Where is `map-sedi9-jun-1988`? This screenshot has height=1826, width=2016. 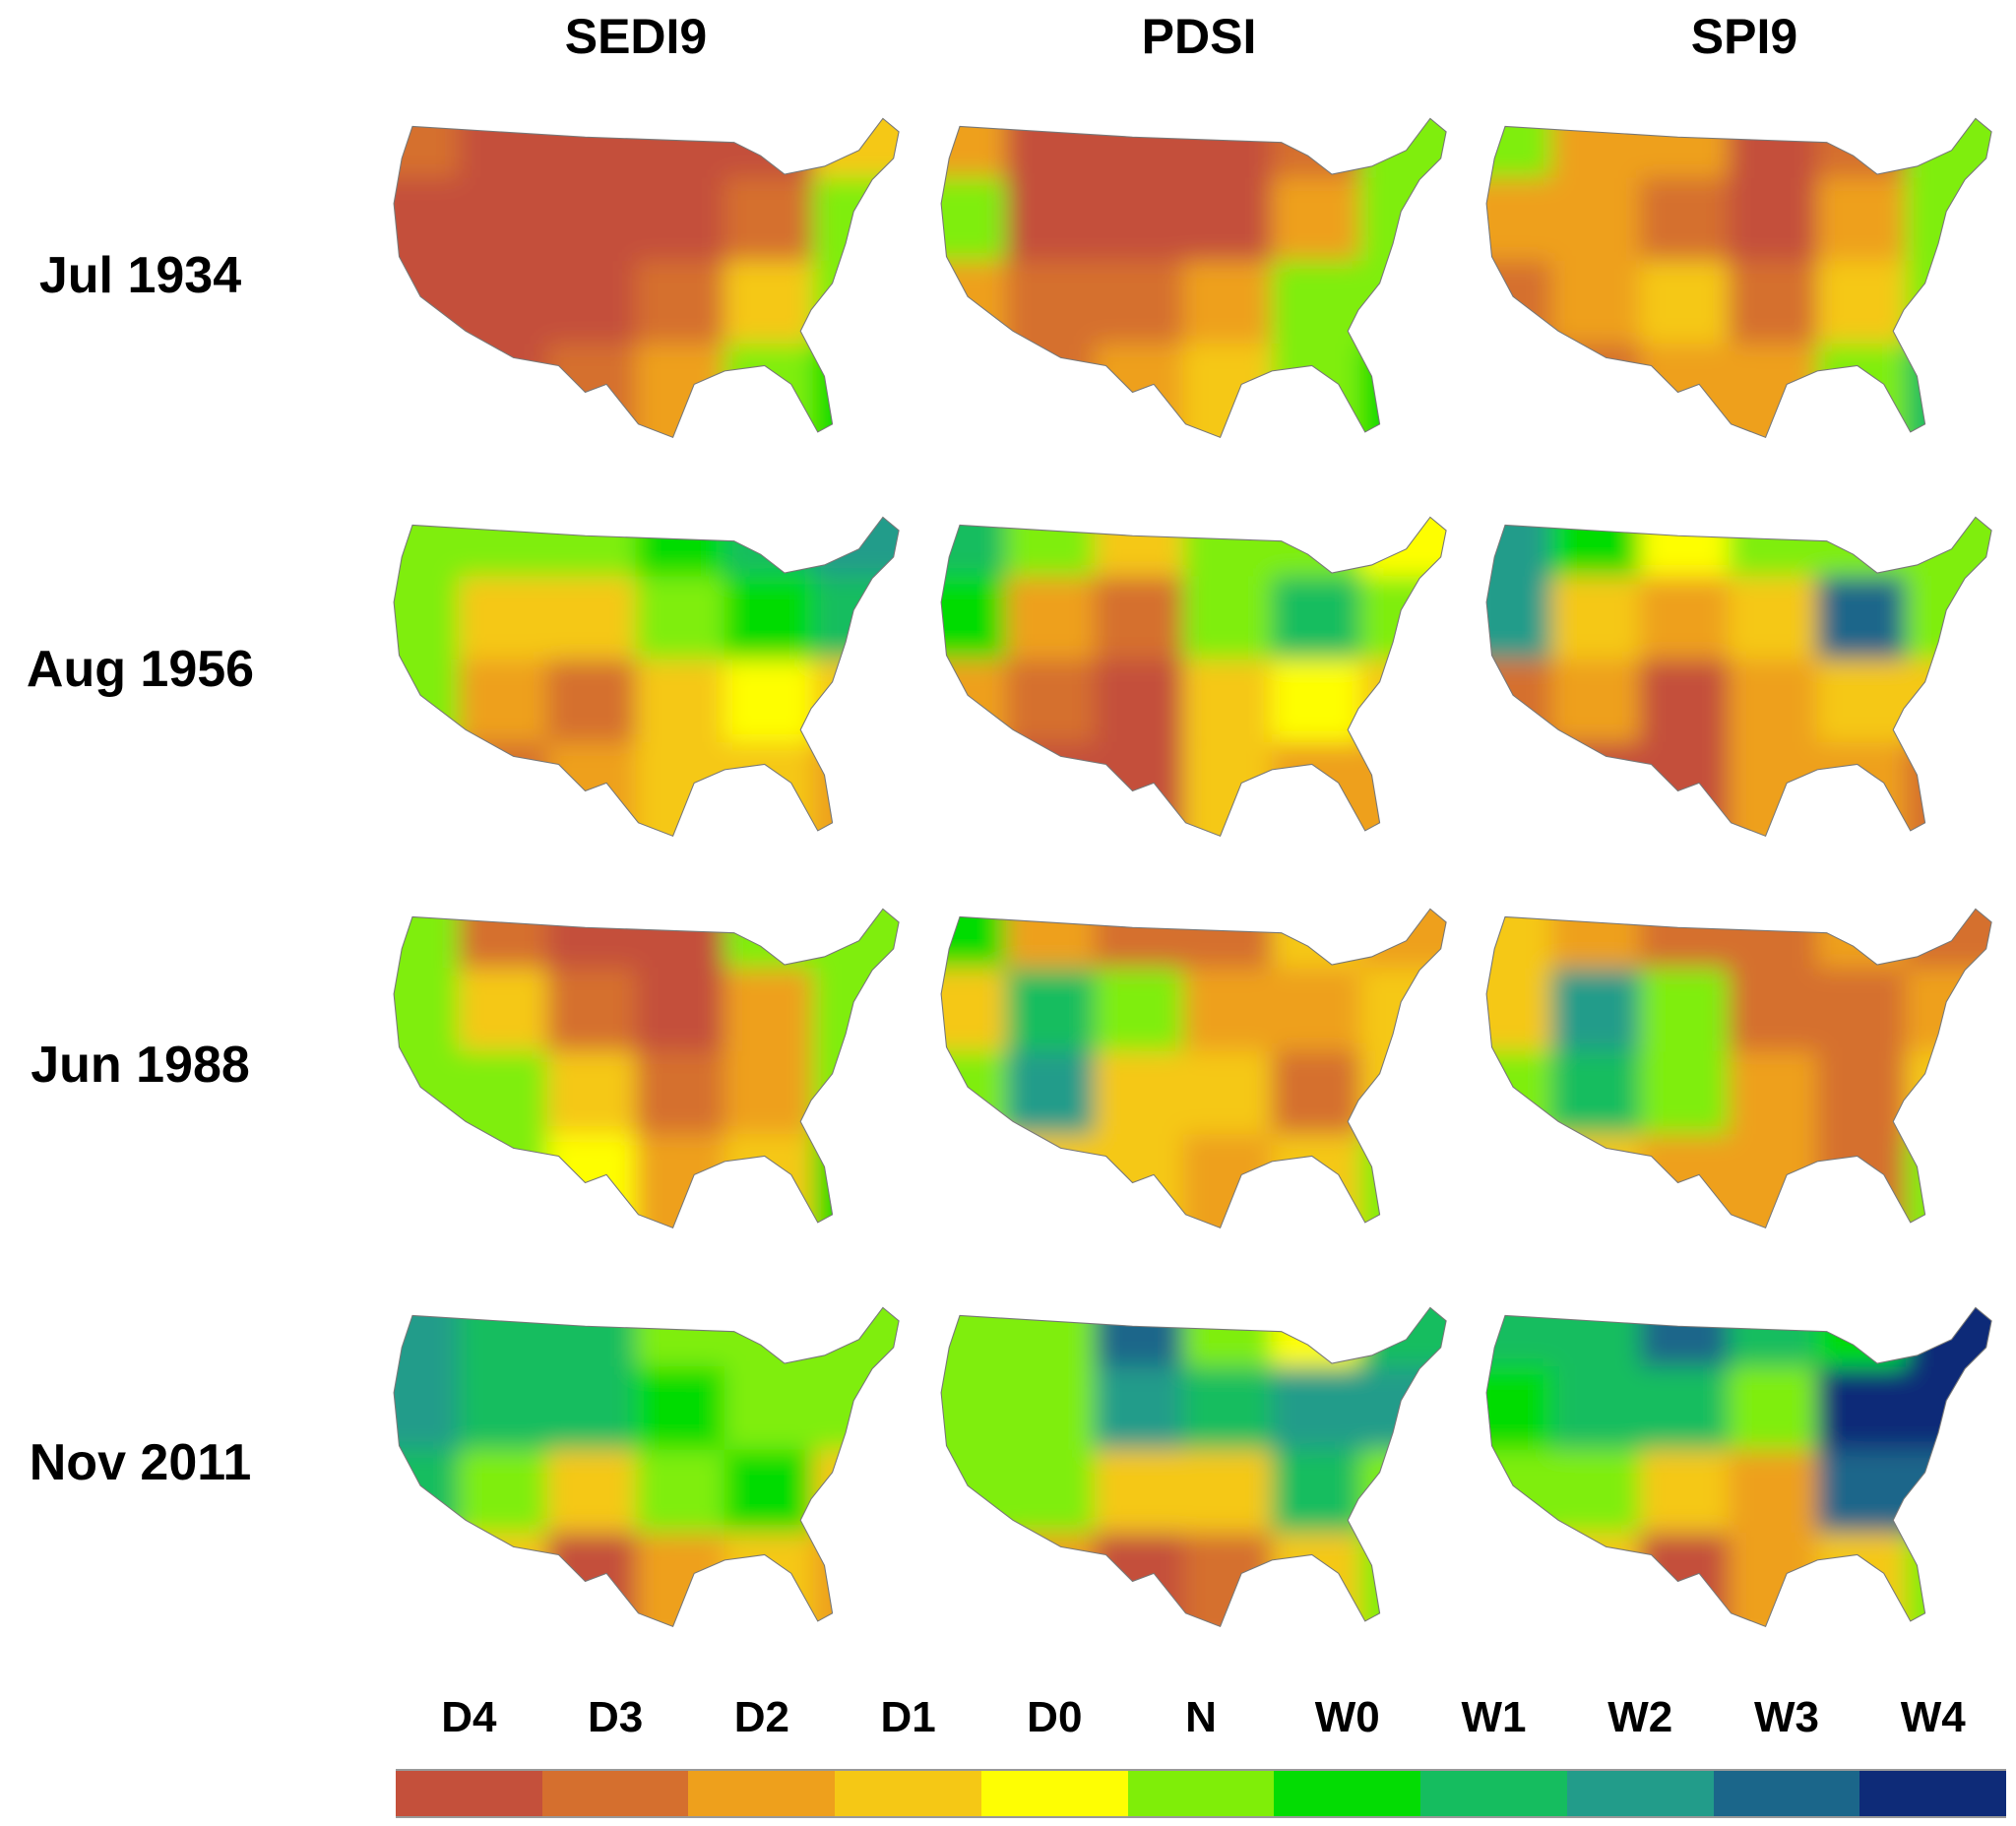 map-sedi9-jun-1988 is located at coordinates (646, 1068).